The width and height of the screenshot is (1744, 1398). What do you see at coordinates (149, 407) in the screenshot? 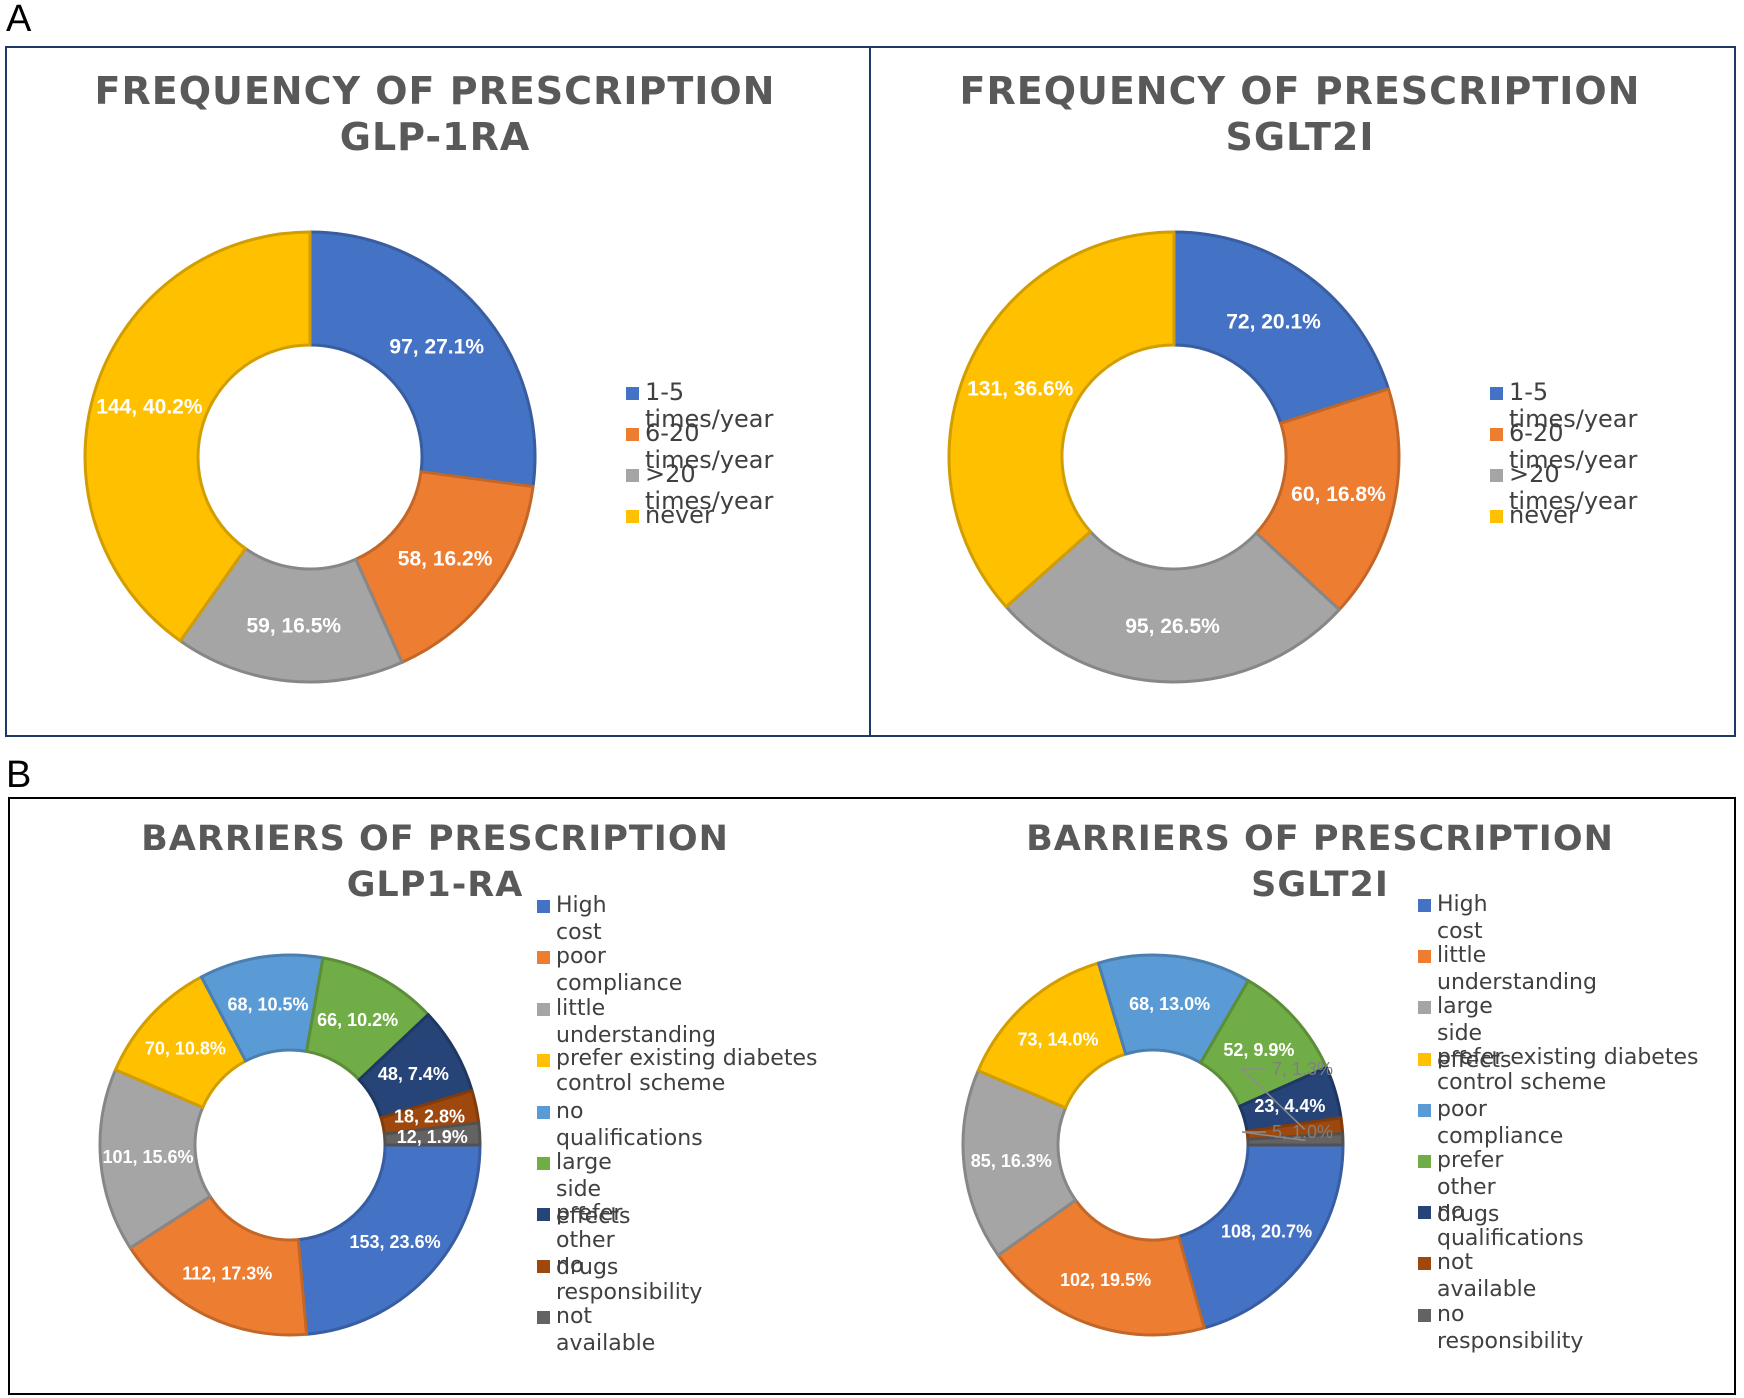
I see `data-label-never: 144, 40.2%` at bounding box center [149, 407].